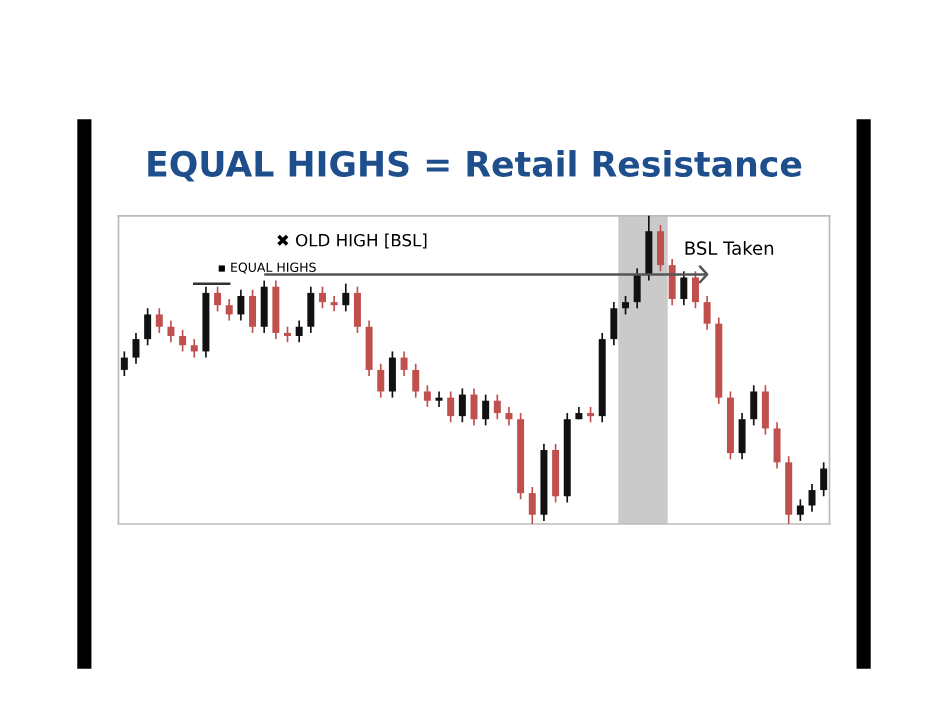 Image resolution: width=948 pixels, height=710 pixels. What do you see at coordinates (729, 248) in the screenshot?
I see `annotation: BSL Taken` at bounding box center [729, 248].